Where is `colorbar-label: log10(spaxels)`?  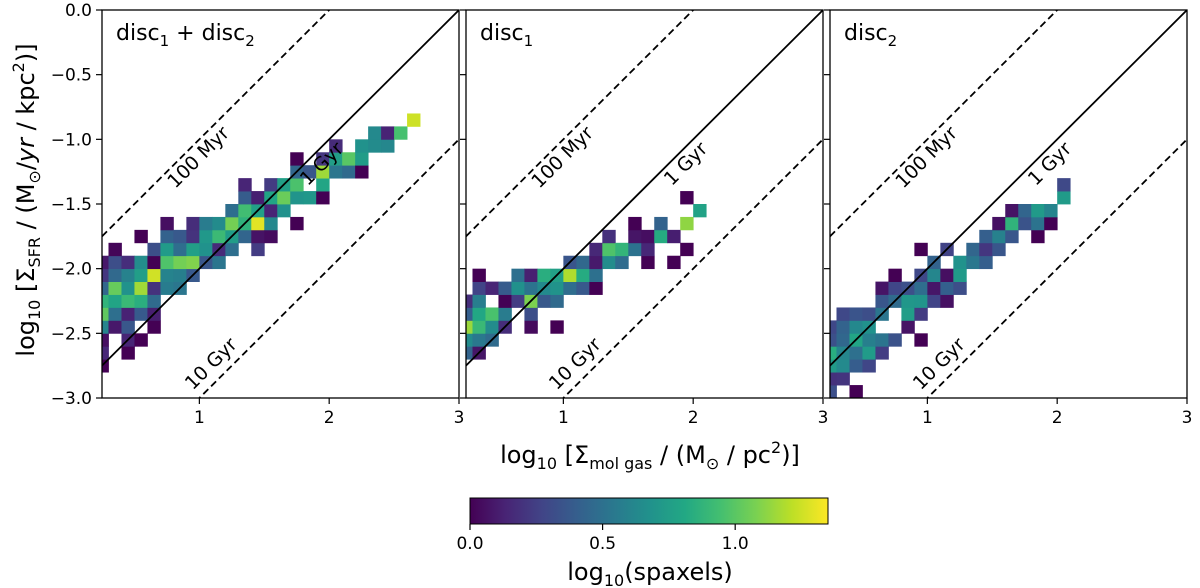
colorbar-label: log10(spaxels) is located at coordinates (650, 573).